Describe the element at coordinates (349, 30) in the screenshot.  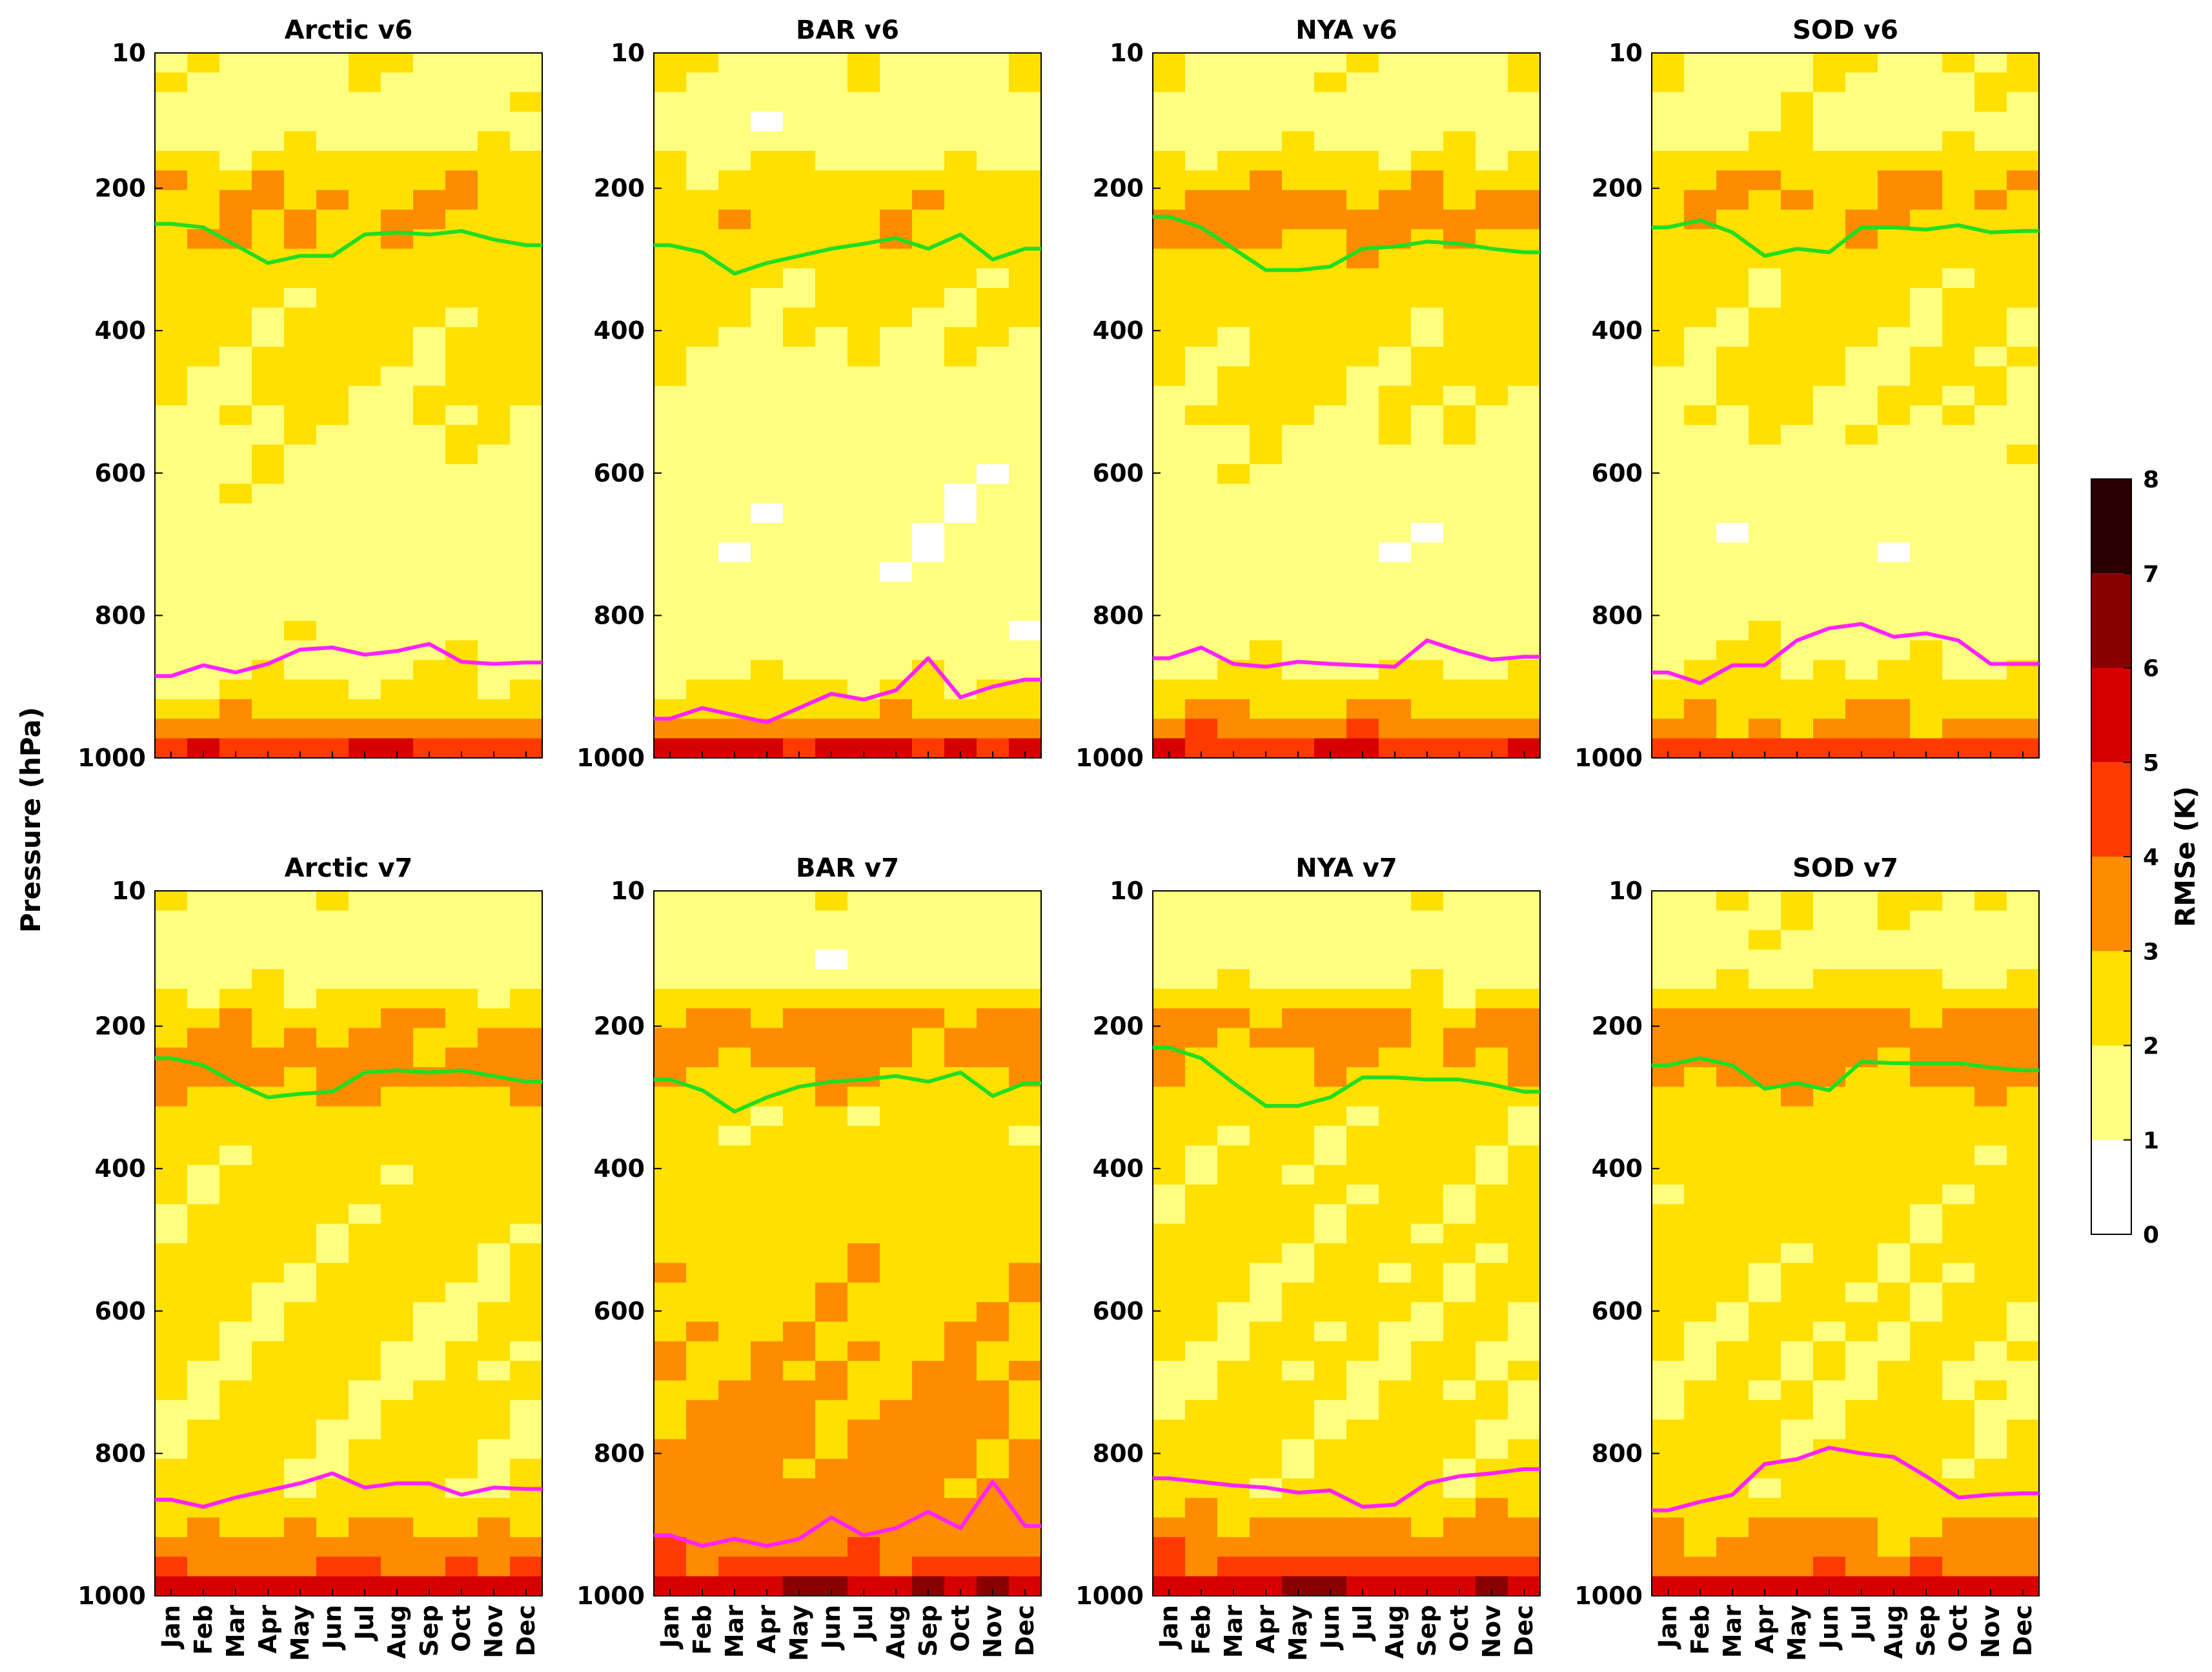
I see `panel-title: Arctic v6` at that location.